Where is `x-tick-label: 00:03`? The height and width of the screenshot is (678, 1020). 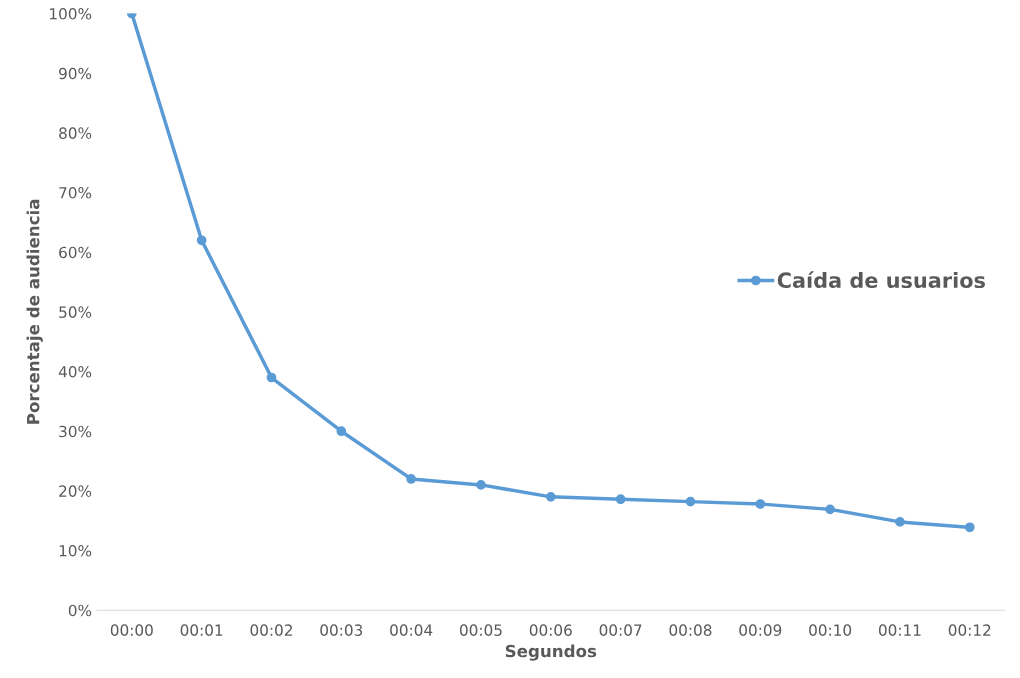
x-tick-label: 00:03 is located at coordinates (341, 630).